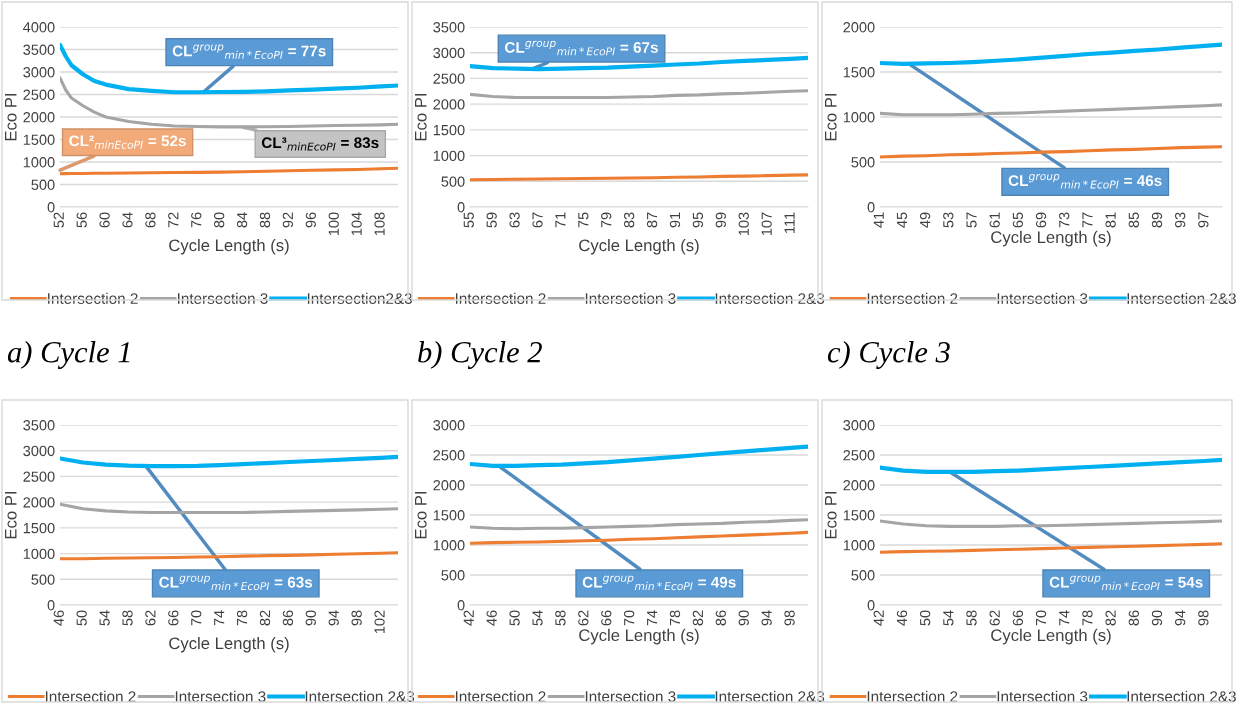 Image resolution: width=1236 pixels, height=704 pixels. What do you see at coordinates (127, 142) in the screenshot?
I see `annotation: CL²$_{minEcoPI}$ = 52s` at bounding box center [127, 142].